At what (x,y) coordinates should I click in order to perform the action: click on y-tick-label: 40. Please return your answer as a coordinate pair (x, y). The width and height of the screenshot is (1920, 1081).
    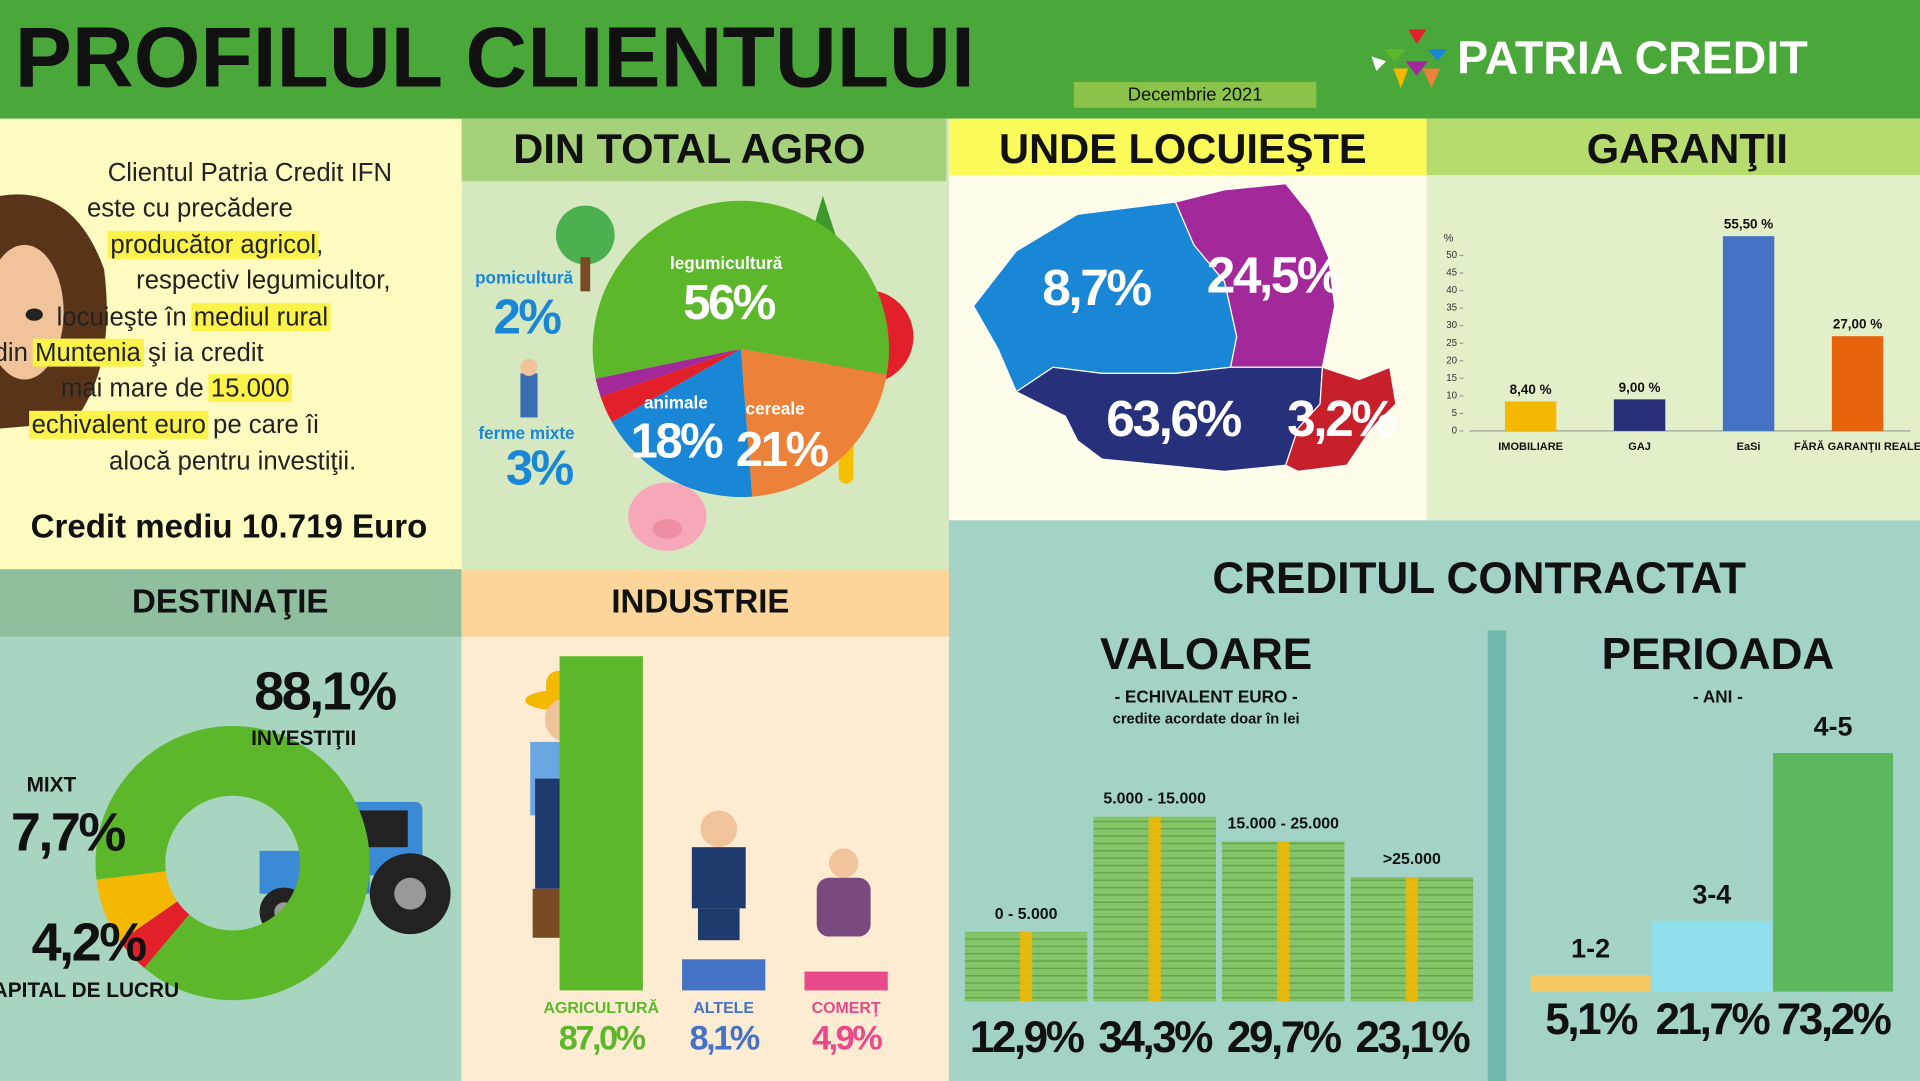
    Looking at the image, I should click on (1451, 290).